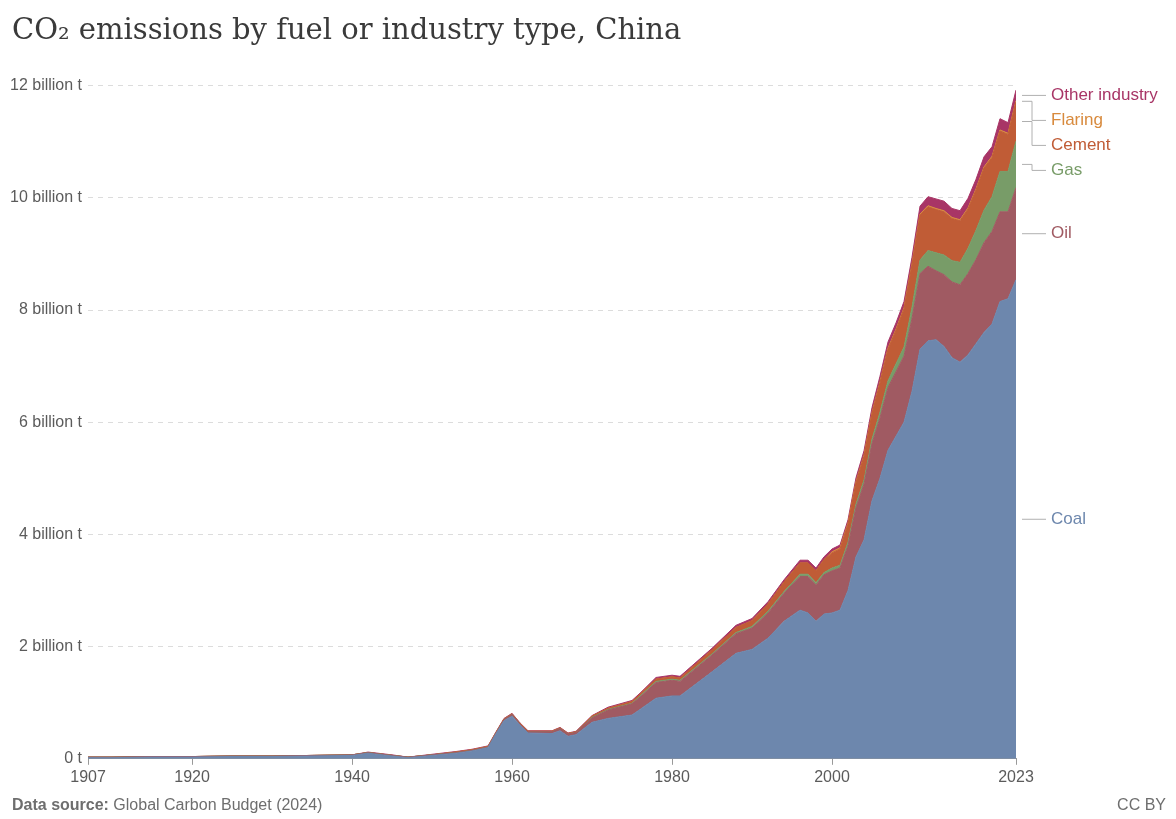  Describe the element at coordinates (50, 421) in the screenshot. I see `y-tick-label: 6 billion t` at that location.